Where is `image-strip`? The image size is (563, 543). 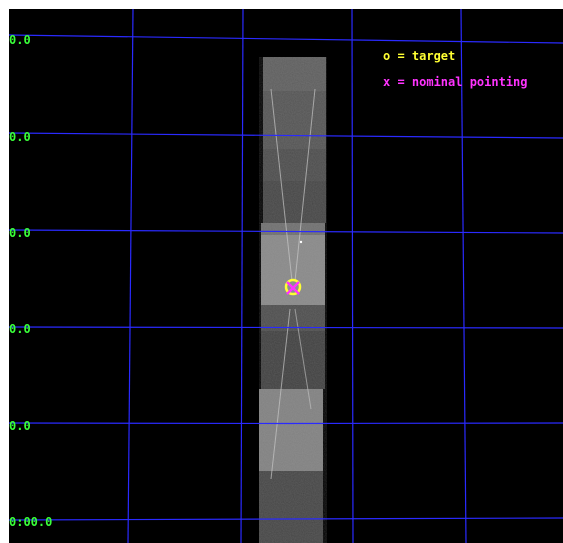 image-strip is located at coordinates (293, 300).